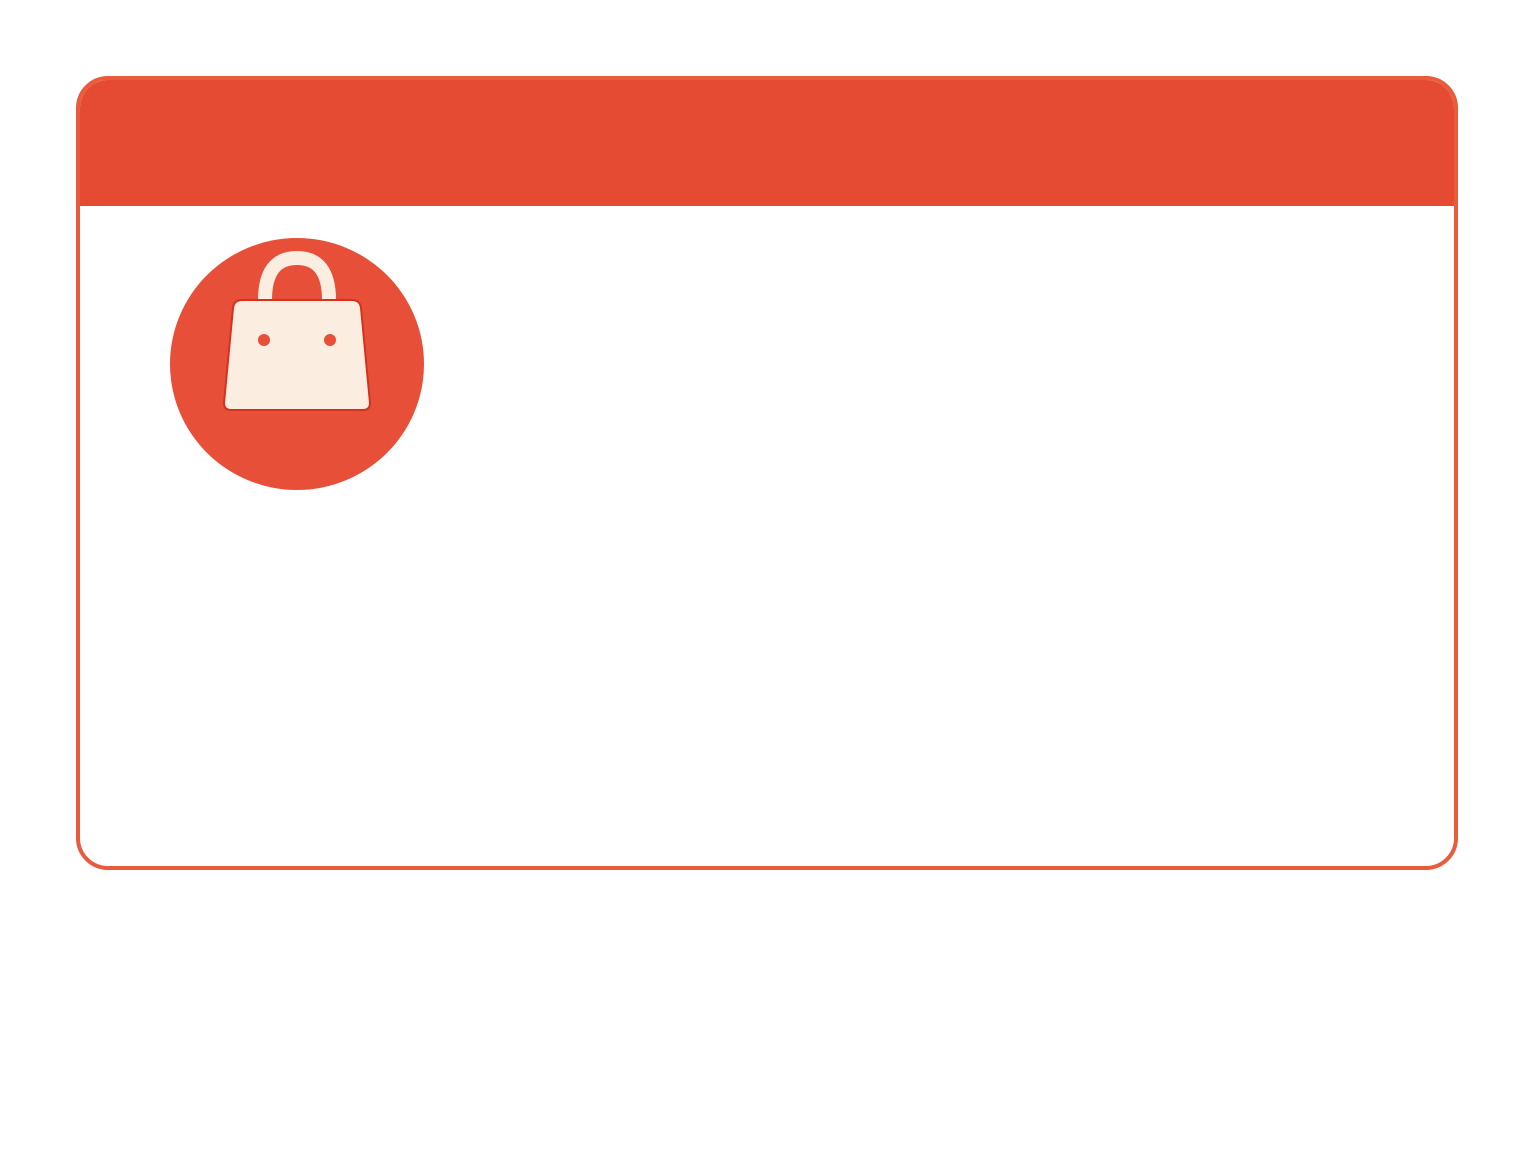 The height and width of the screenshot is (1154, 1536). Describe the element at coordinates (767, 143) in the screenshot. I see `card-header` at that location.